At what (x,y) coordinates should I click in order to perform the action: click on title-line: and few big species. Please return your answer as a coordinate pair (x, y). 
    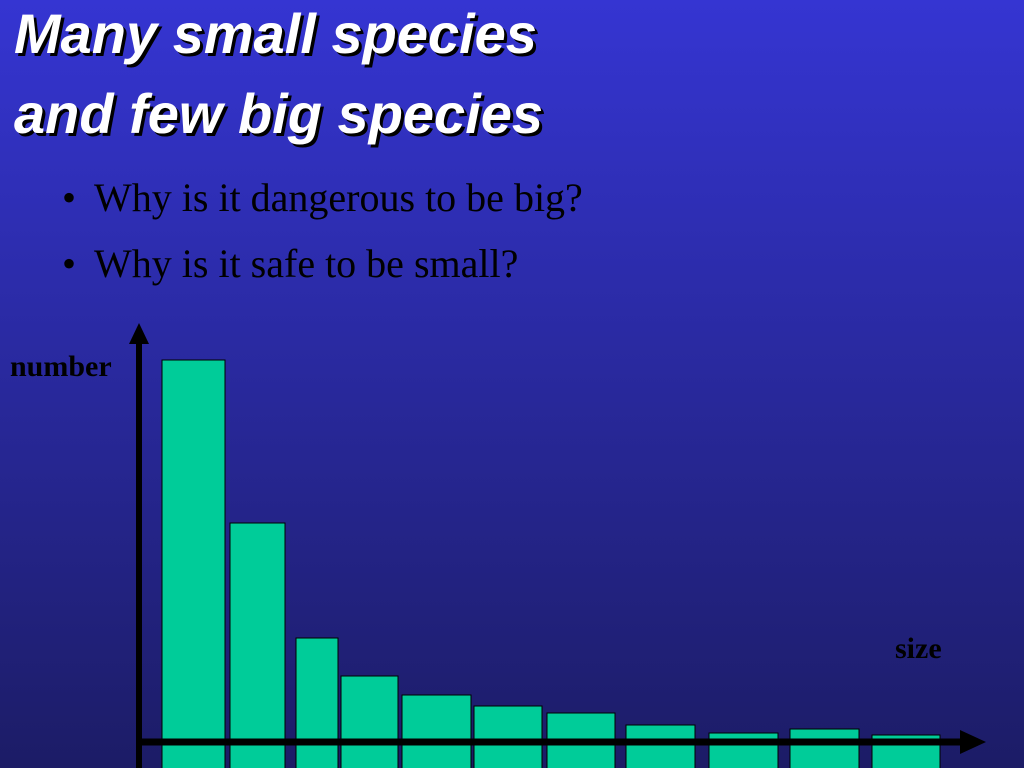
    Looking at the image, I should click on (279, 113).